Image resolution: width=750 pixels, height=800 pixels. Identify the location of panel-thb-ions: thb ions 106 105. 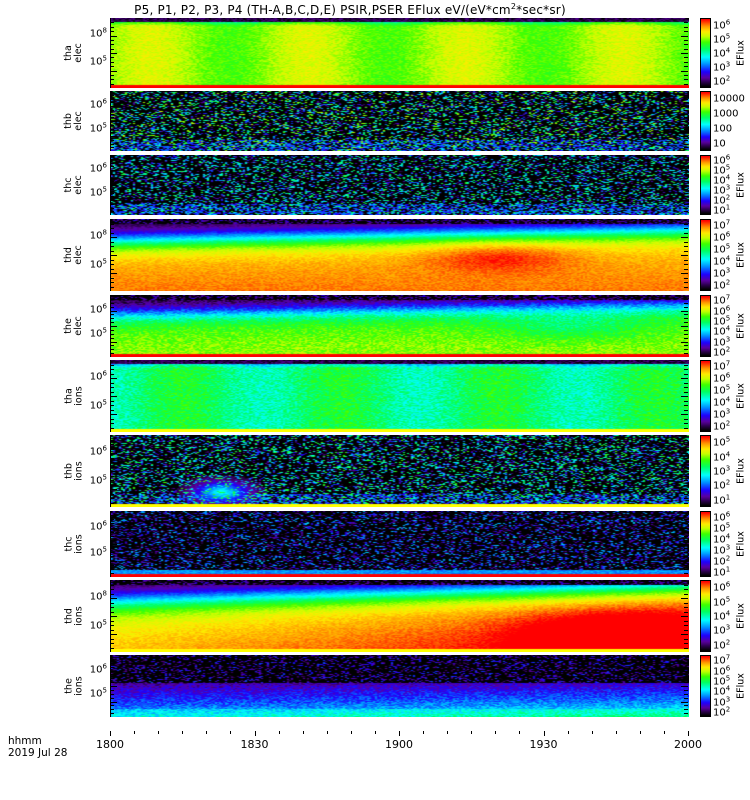
(376, 471).